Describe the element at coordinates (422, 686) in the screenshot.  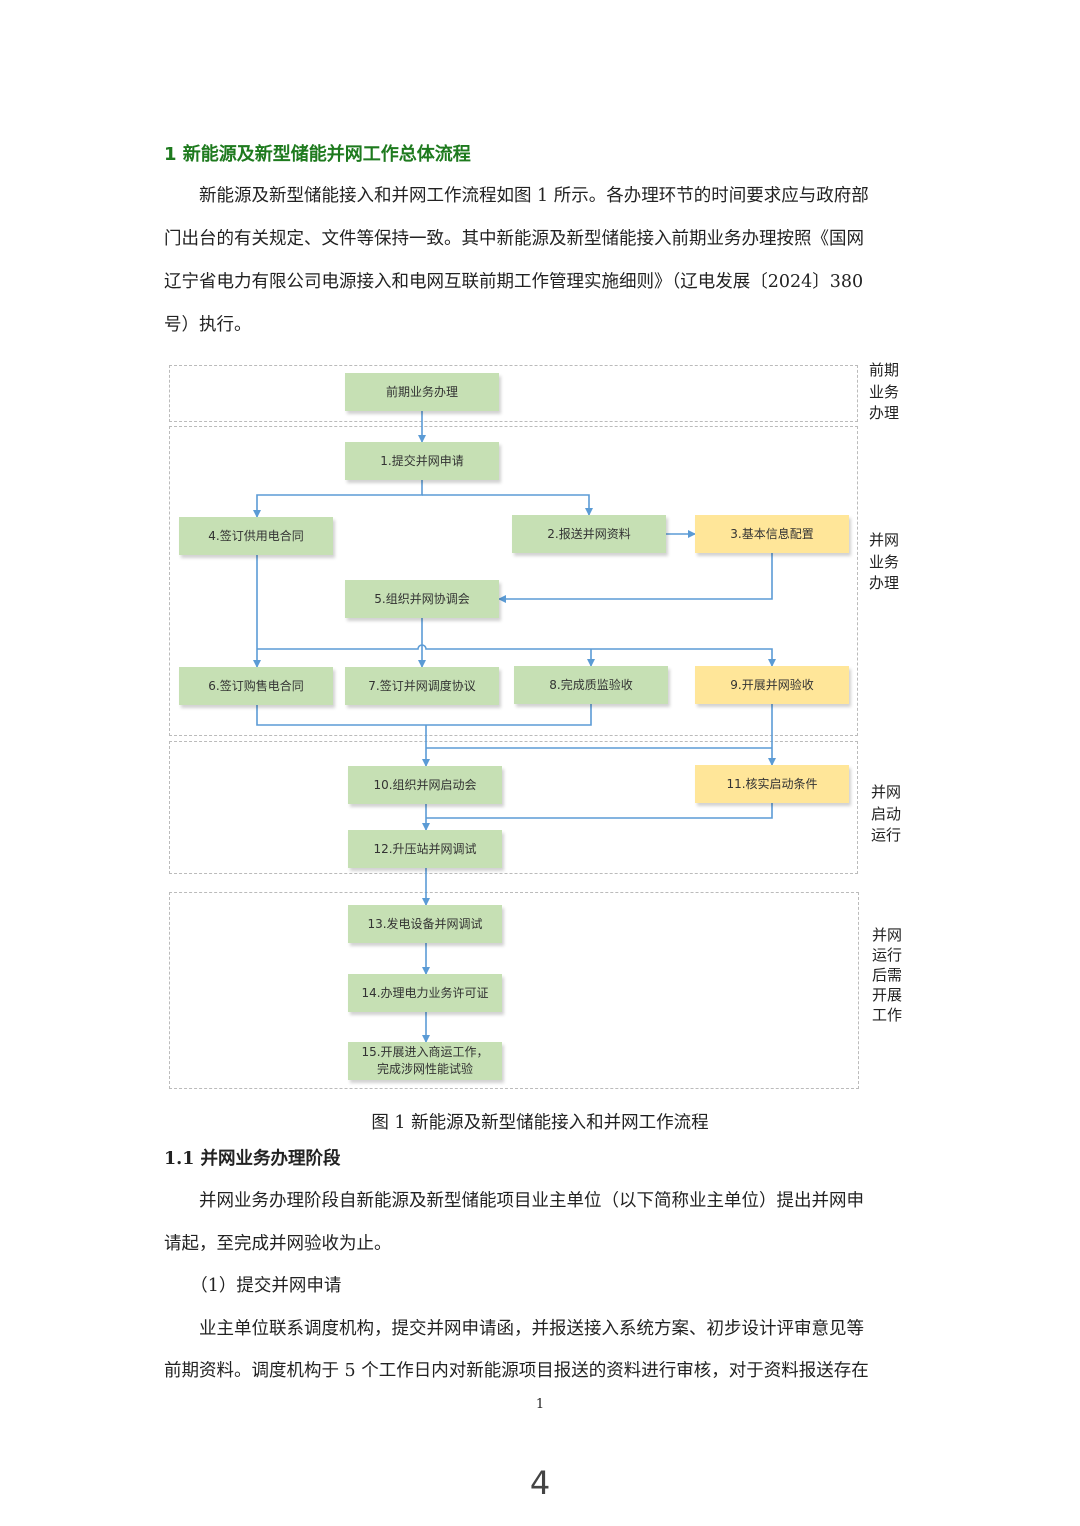
I see `flow-box-7: 7.签订并网调度协议` at that location.